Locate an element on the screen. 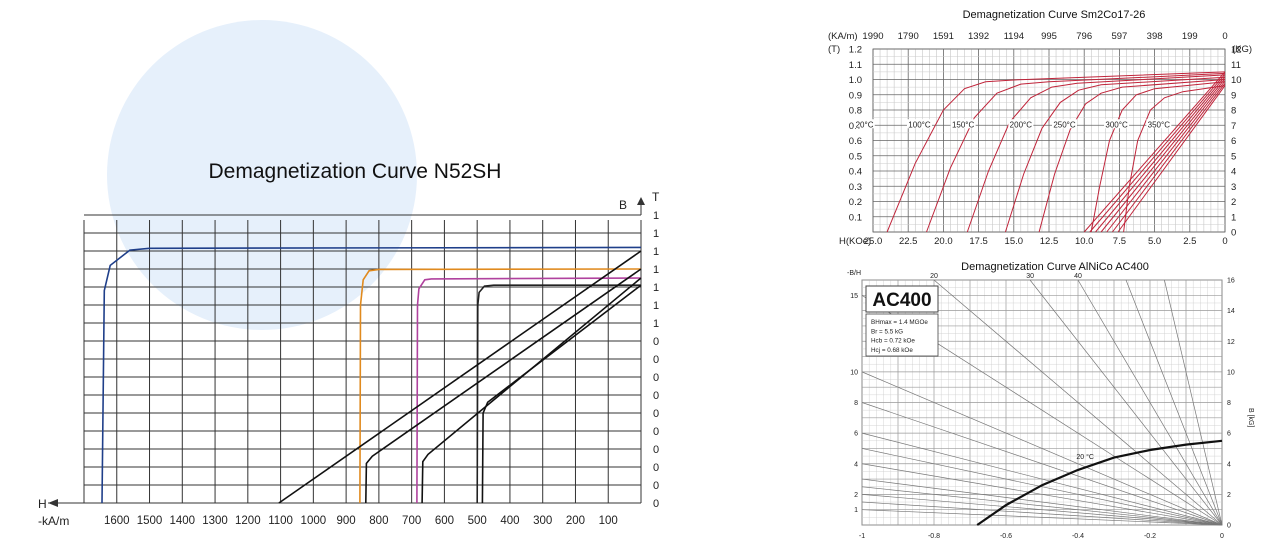  left-tick-label: 10 is located at coordinates (854, 372).